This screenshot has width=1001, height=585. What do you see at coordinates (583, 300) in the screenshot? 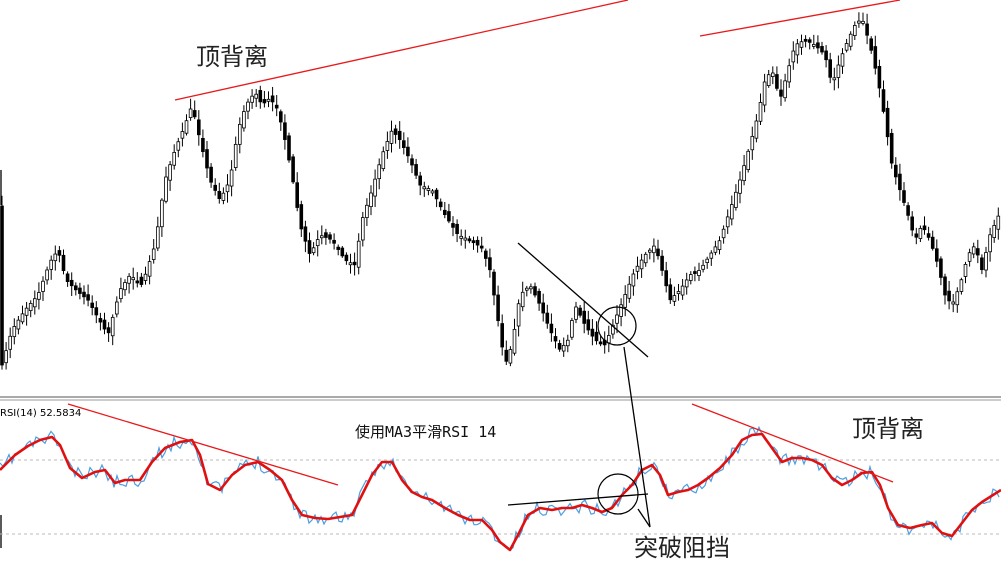
I see `breakout-trendline` at bounding box center [583, 300].